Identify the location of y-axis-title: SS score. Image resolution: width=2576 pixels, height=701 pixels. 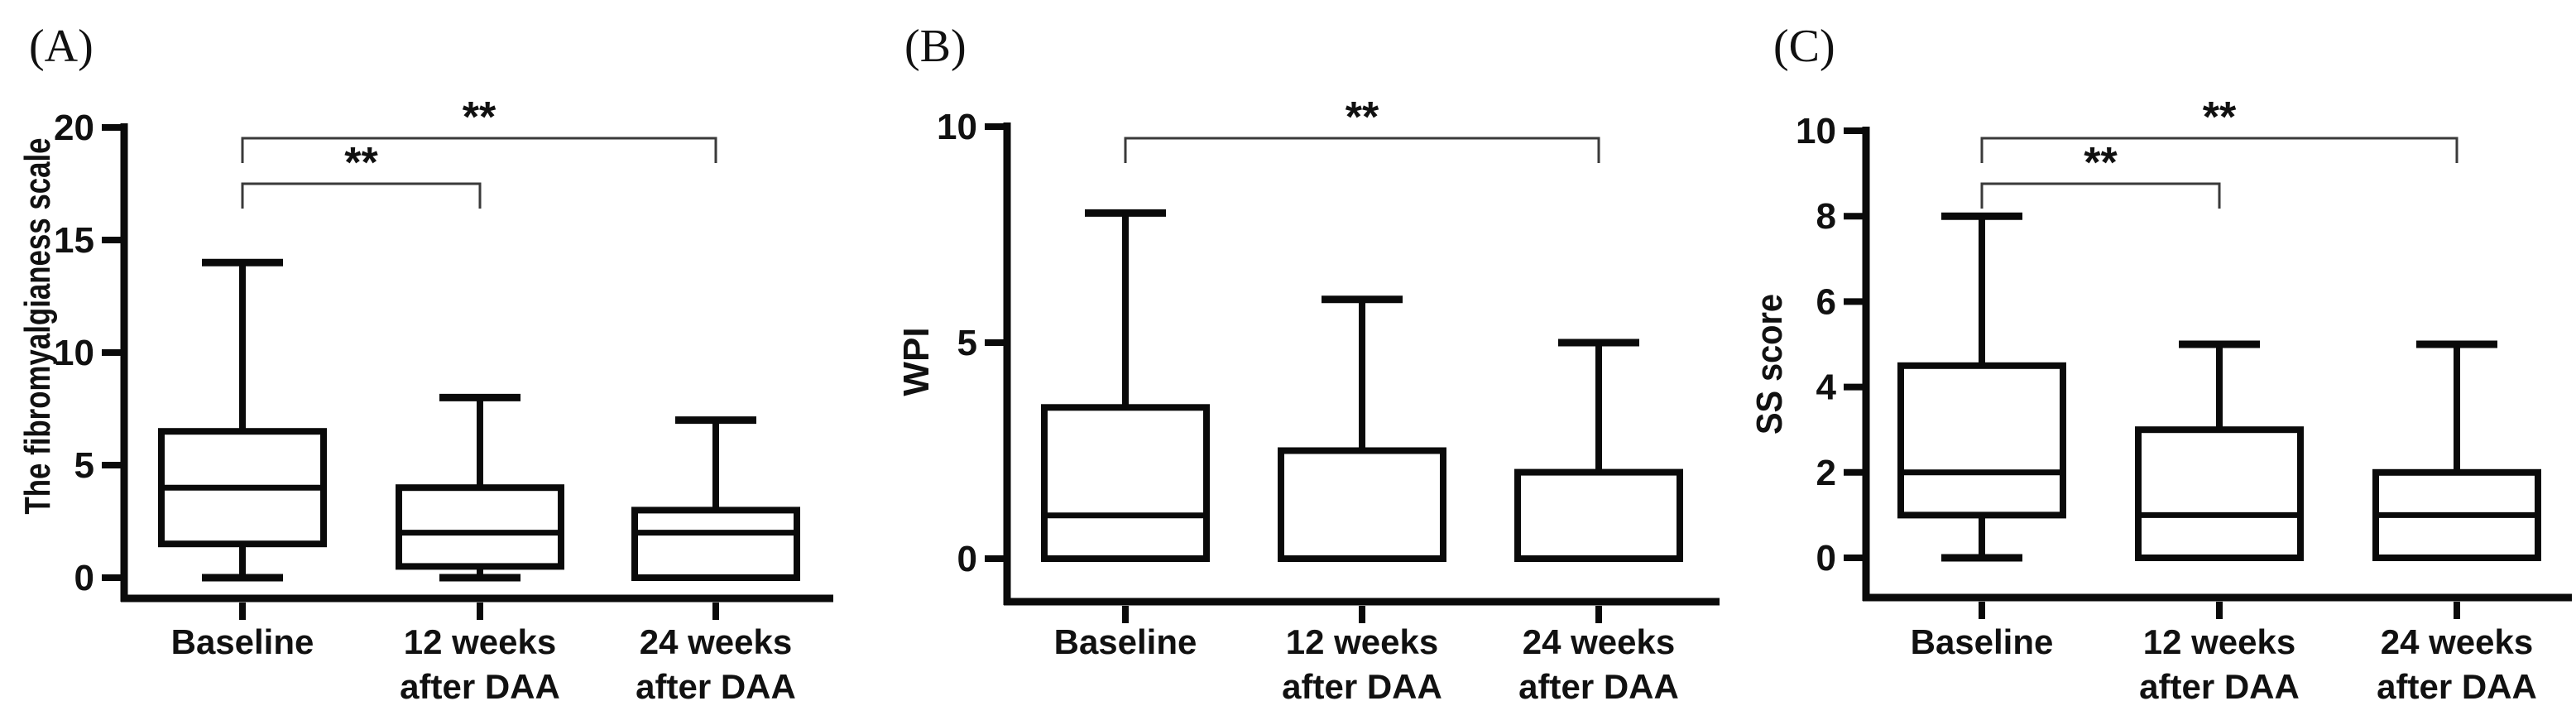
(1769, 364).